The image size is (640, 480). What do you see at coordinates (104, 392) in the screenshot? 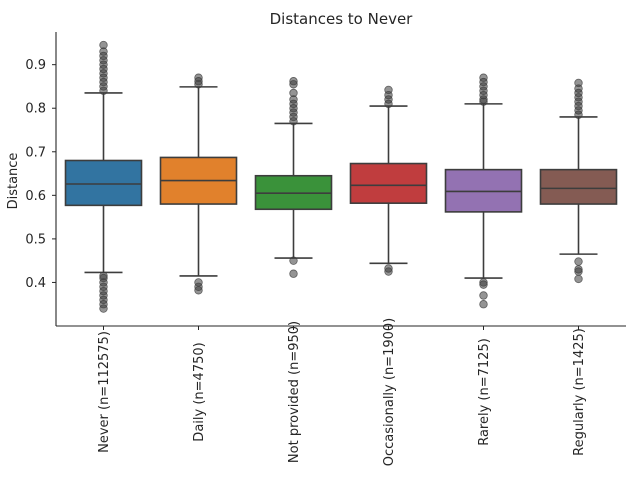
I see `x-tick-label: Never (n=112575)` at bounding box center [104, 392].